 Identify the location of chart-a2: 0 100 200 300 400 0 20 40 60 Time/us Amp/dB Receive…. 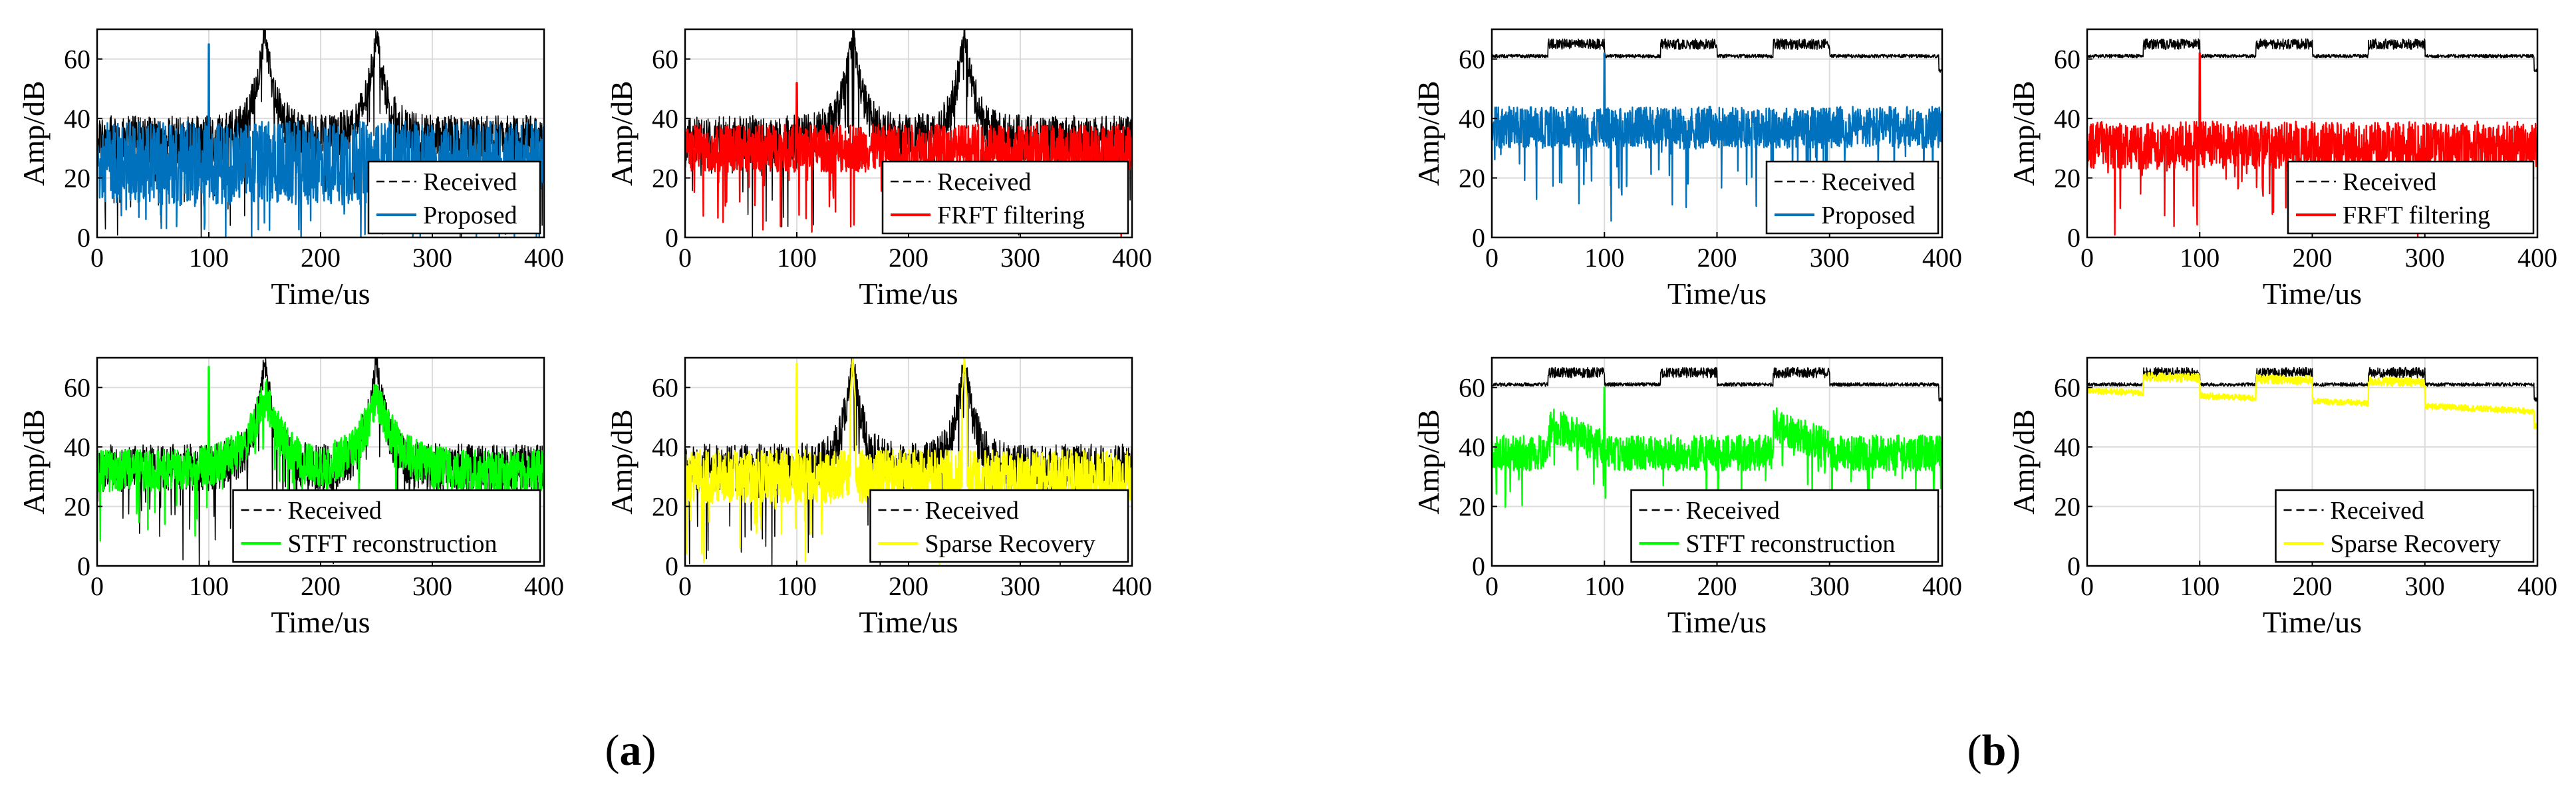
(879, 169).